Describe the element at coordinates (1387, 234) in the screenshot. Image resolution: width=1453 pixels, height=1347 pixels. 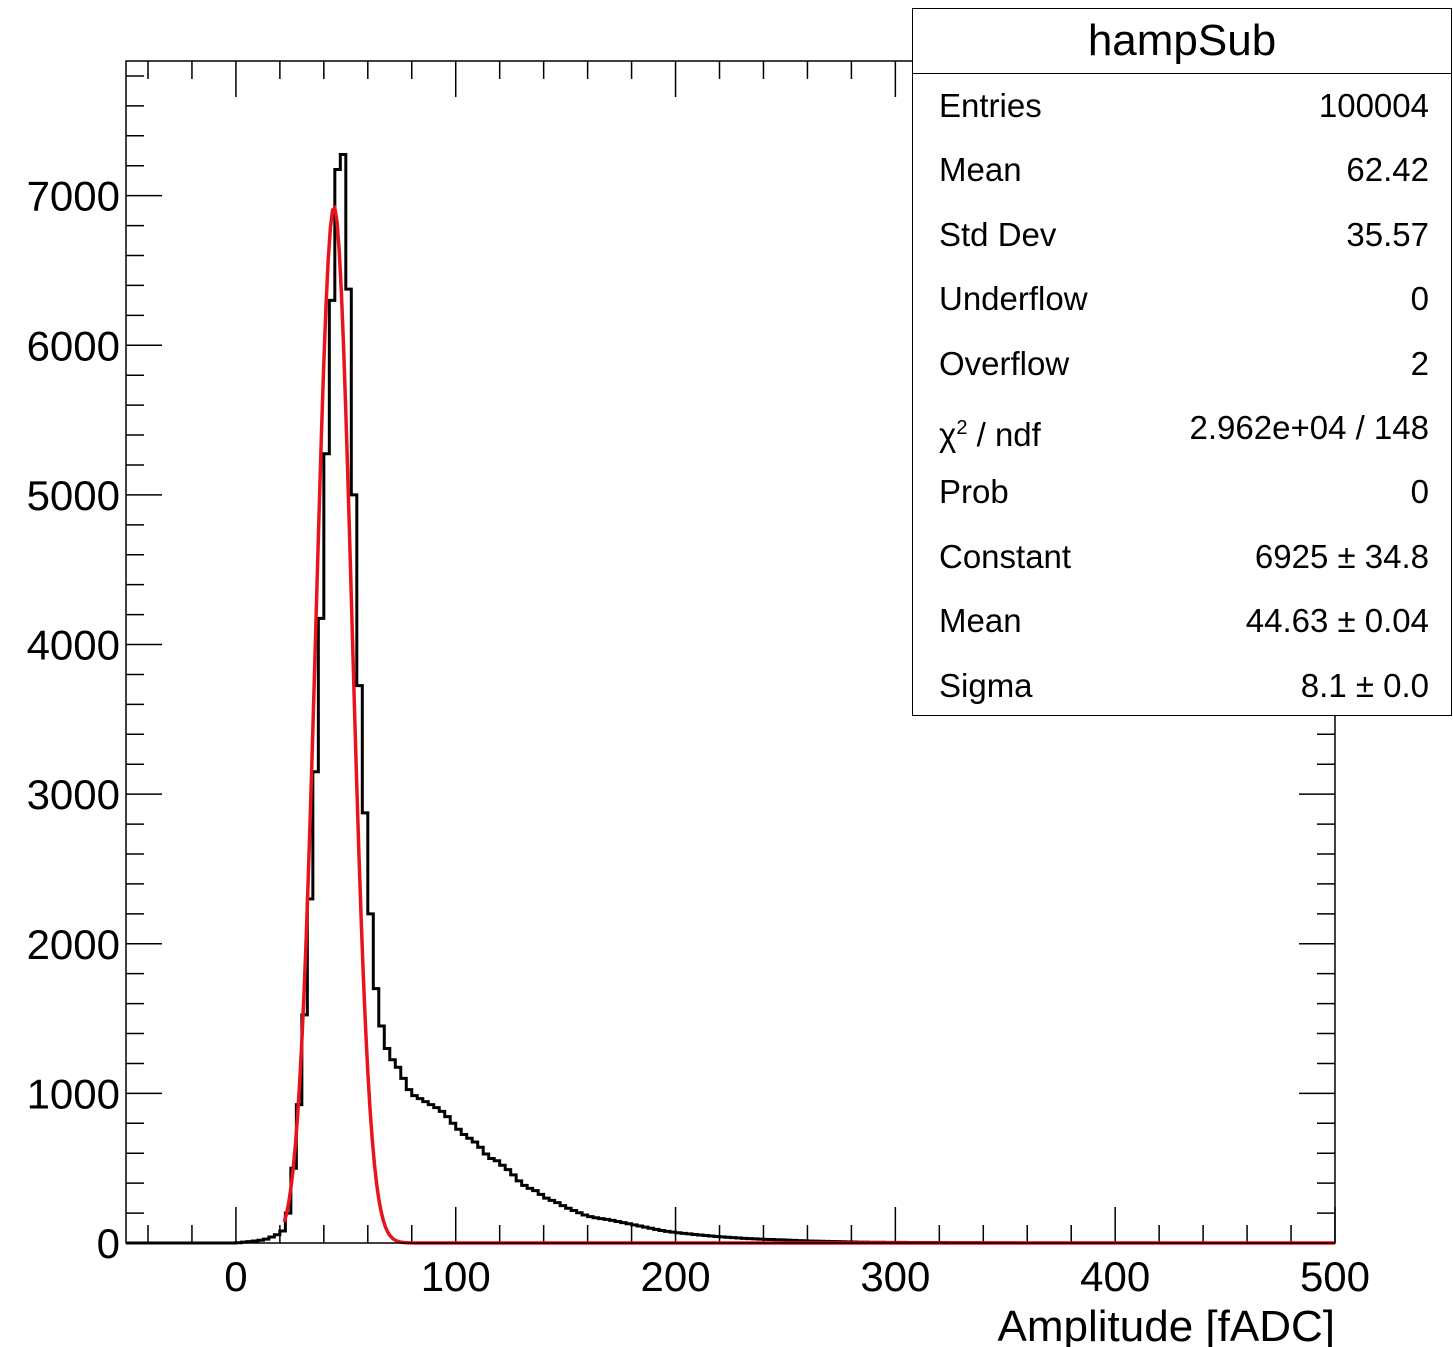
I see `stats-row-value: 35.57` at that location.